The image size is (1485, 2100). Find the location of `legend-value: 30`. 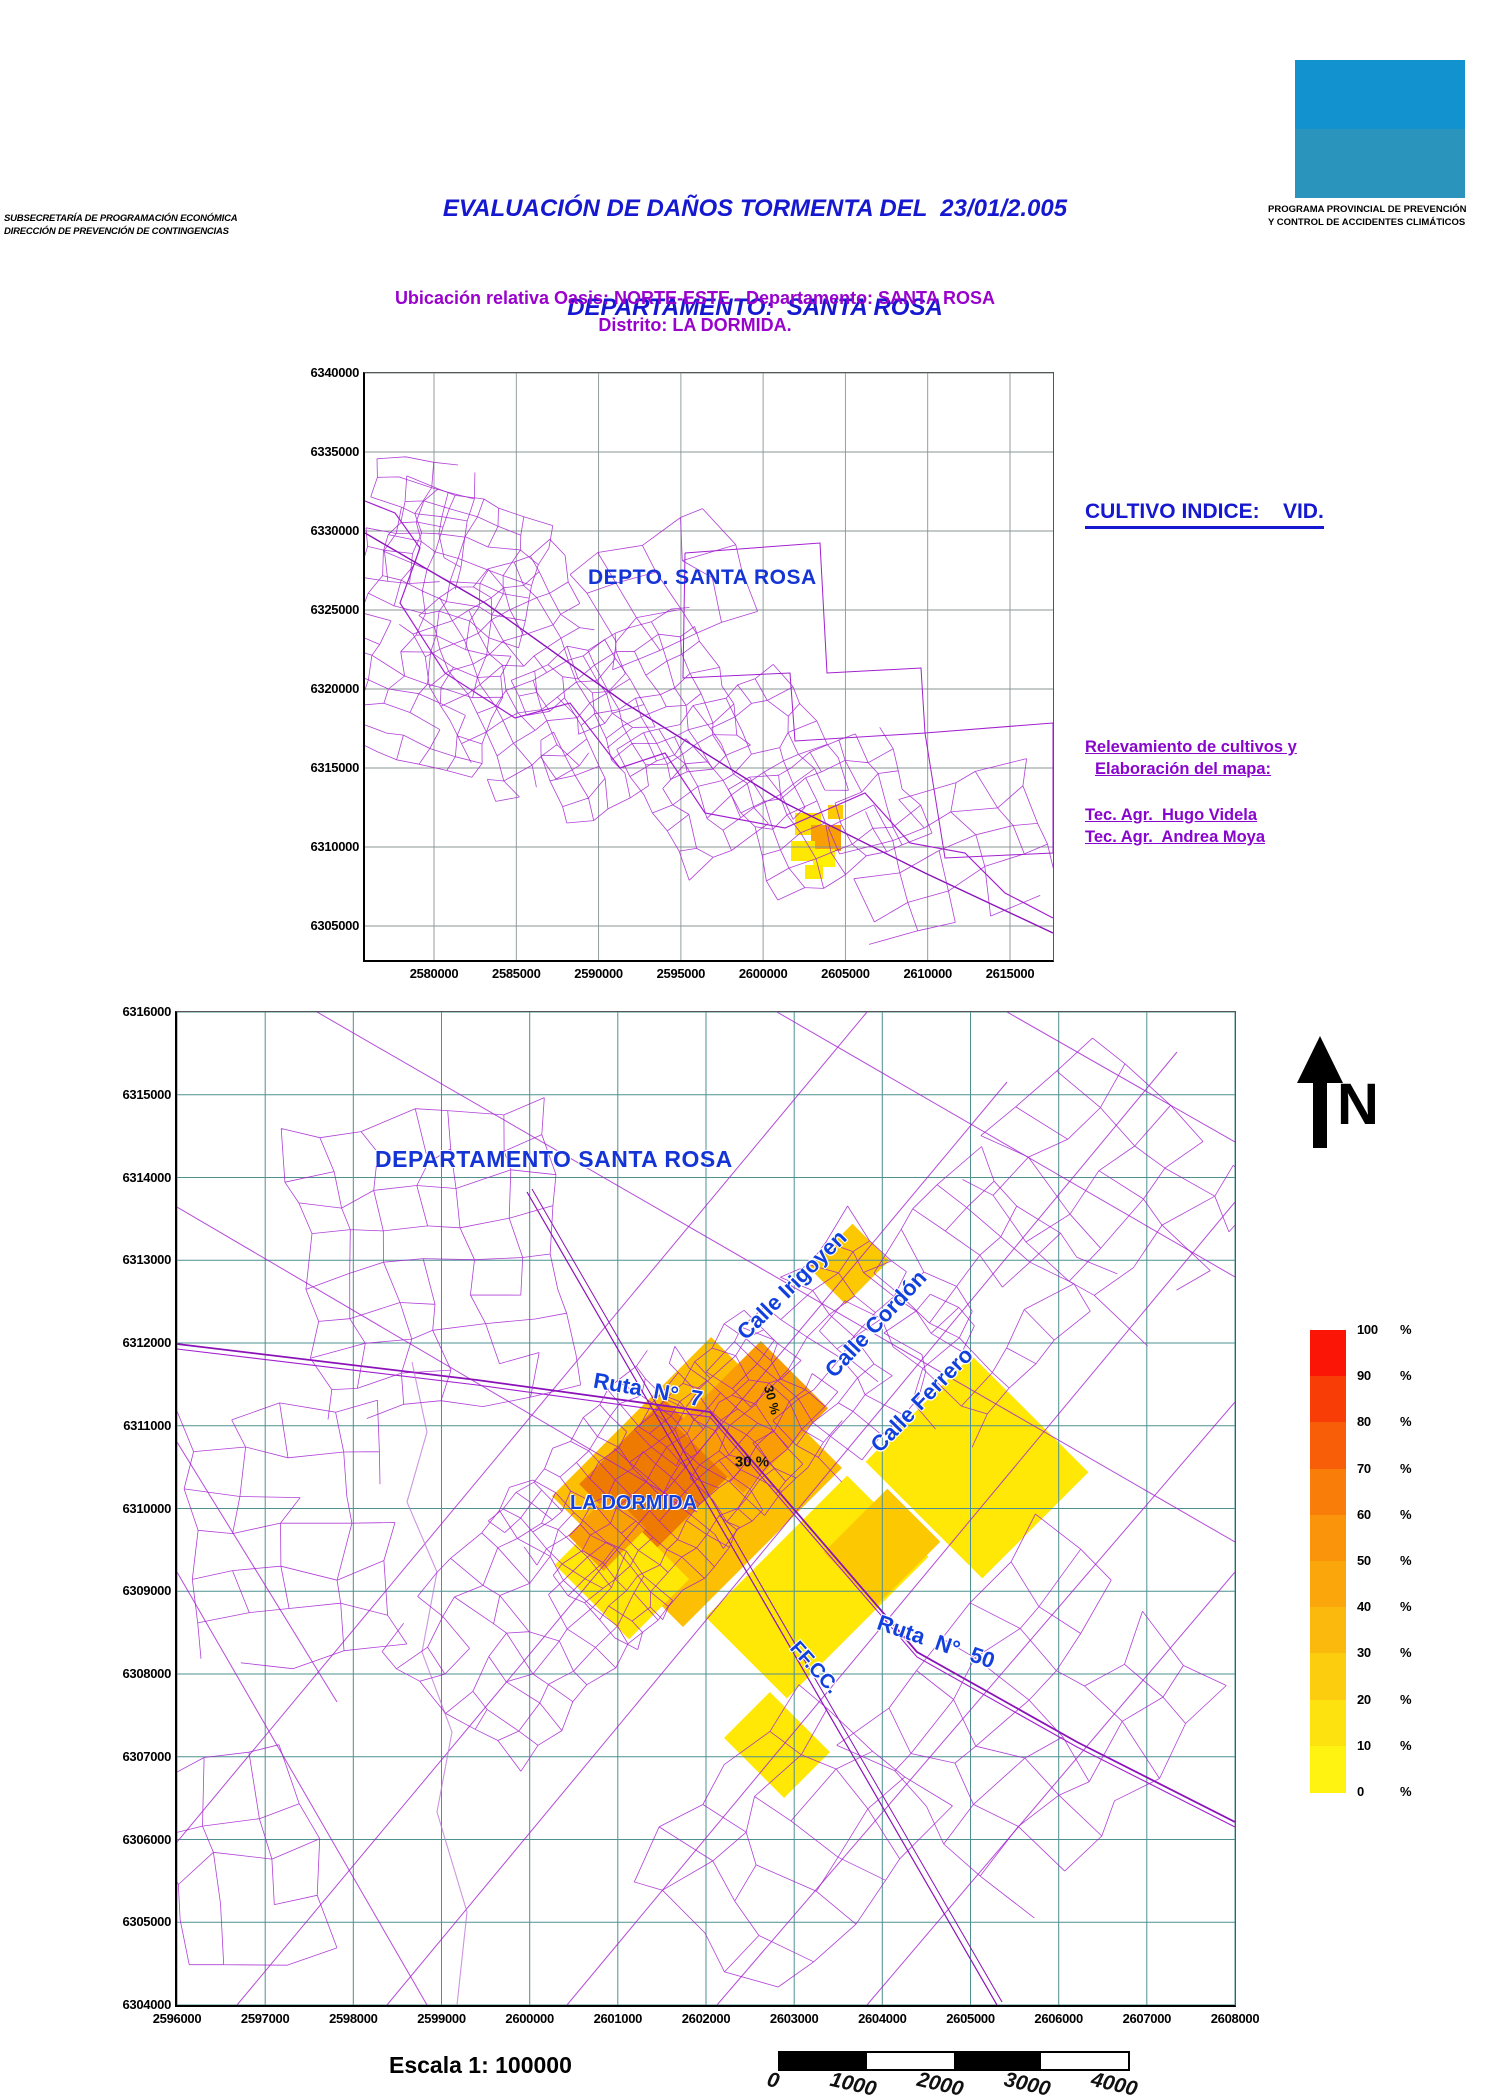

legend-value: 30 is located at coordinates (1364, 1653).